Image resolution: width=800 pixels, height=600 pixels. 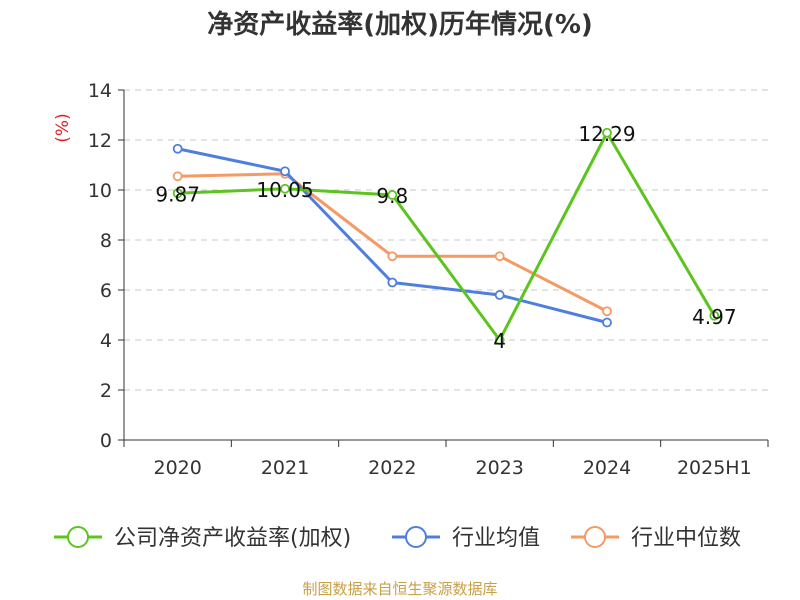 What do you see at coordinates (400, 25) in the screenshot?
I see `chart-title: 净资产收益率(加权)历年情况(%)` at bounding box center [400, 25].